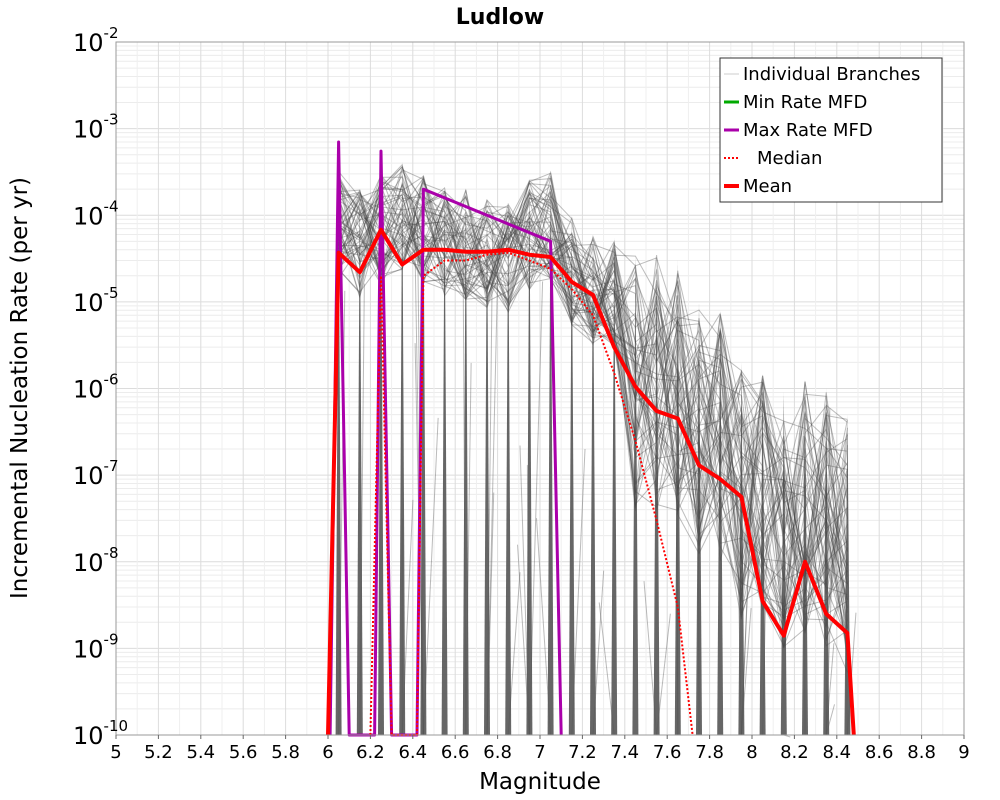 The image size is (1000, 800). I want to click on x-tick-label: 5.4, so click(200, 752).